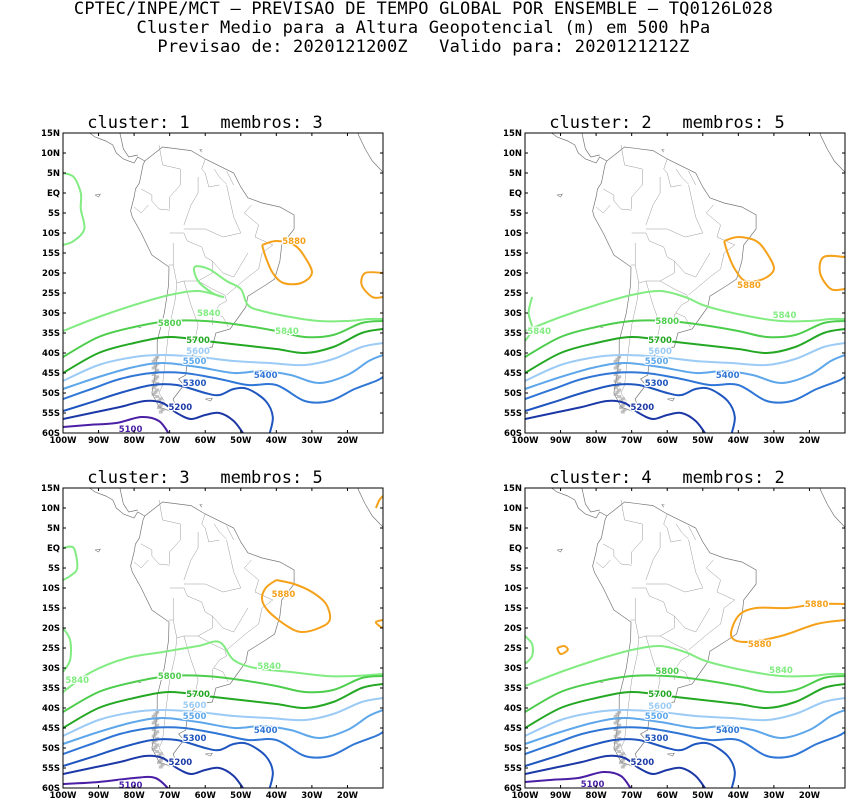  What do you see at coordinates (51, 434) in the screenshot?
I see `lat-tick-label: 60S` at bounding box center [51, 434].